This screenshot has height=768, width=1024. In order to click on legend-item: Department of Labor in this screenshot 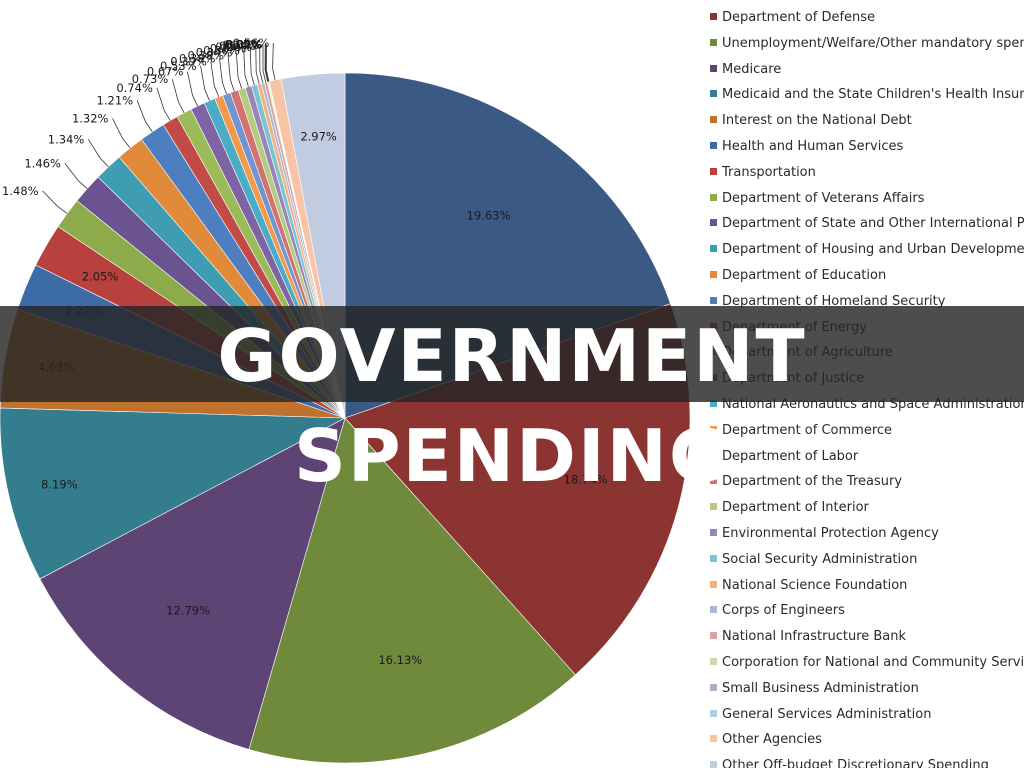, I will do `click(784, 457)`.